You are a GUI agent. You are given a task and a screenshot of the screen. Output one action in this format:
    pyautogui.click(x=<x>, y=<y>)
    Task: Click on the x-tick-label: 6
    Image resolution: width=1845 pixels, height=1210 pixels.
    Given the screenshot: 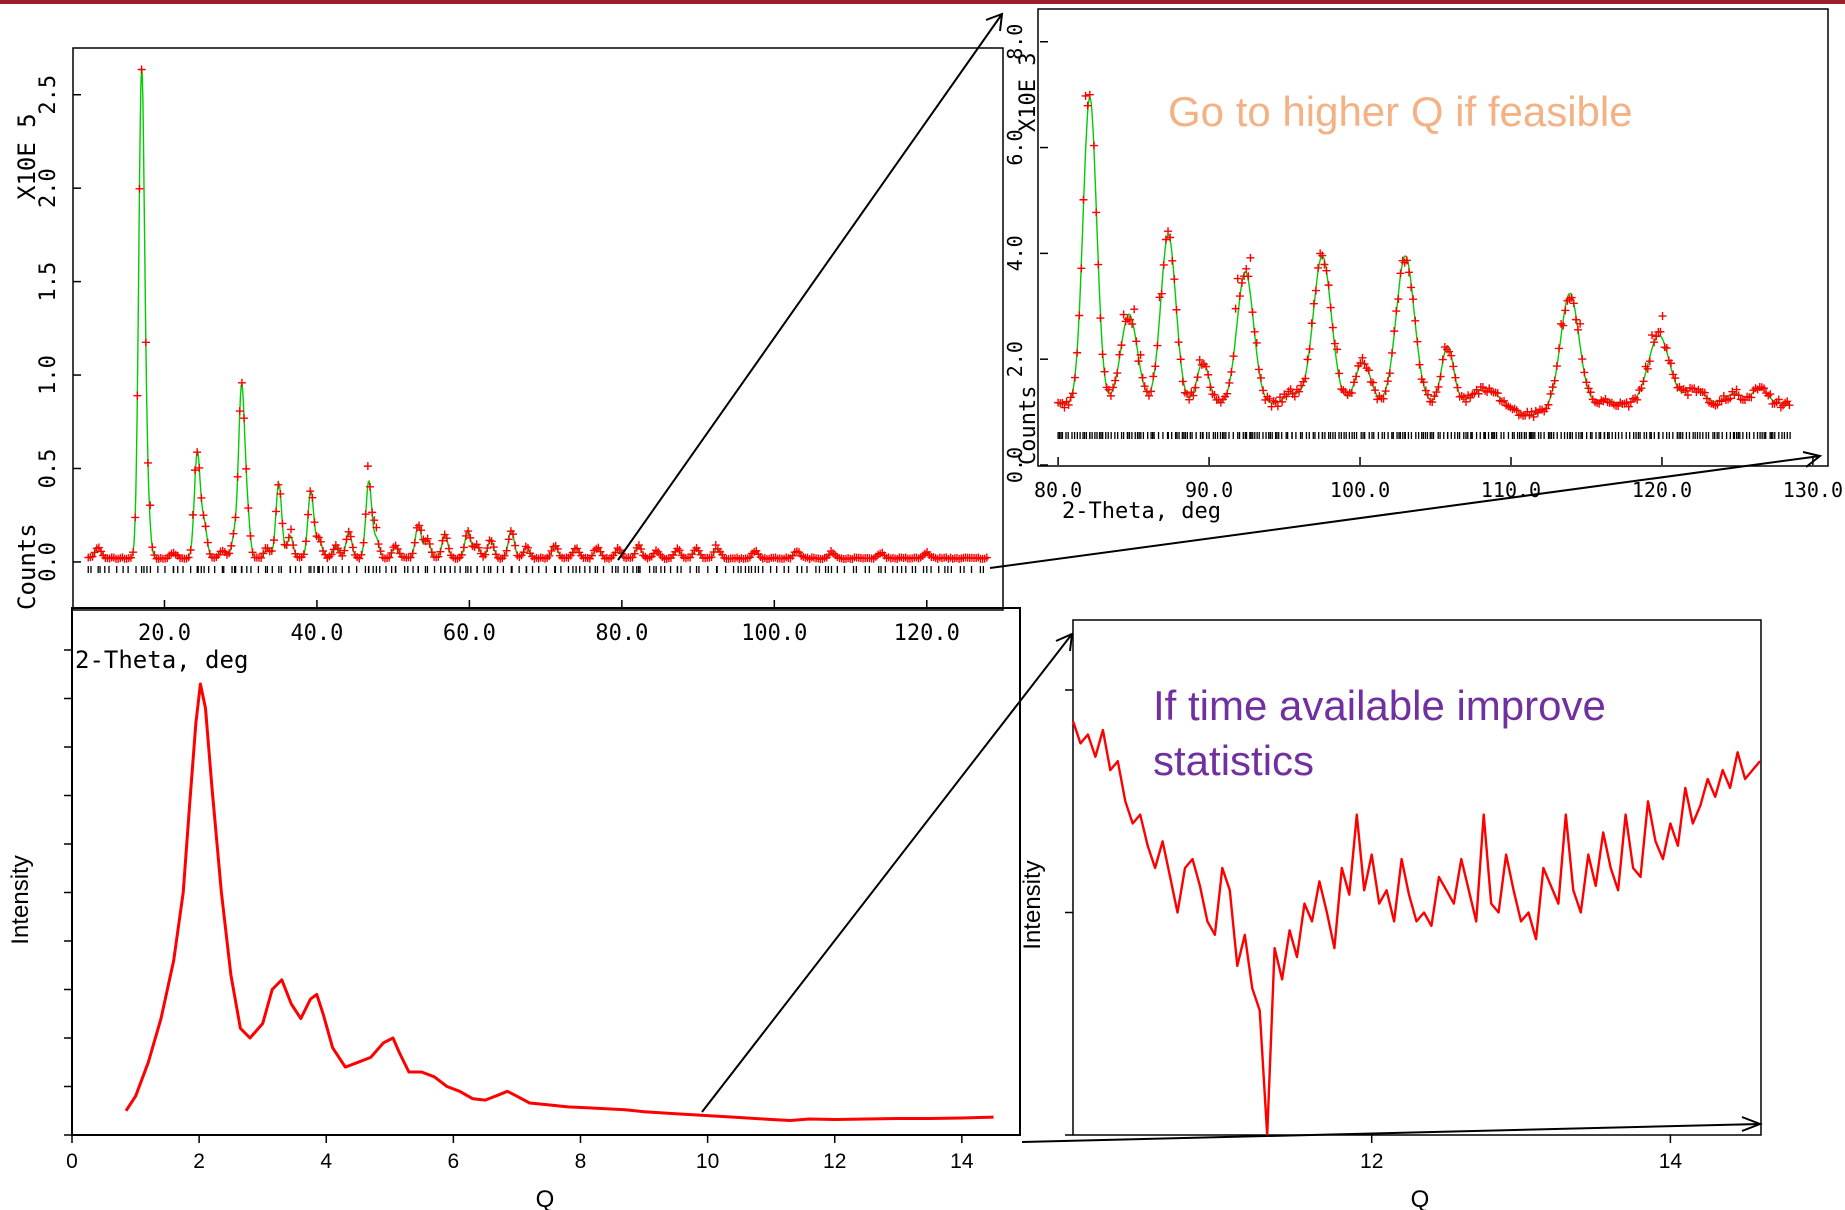 What is the action you would take?
    pyautogui.click(x=454, y=1161)
    